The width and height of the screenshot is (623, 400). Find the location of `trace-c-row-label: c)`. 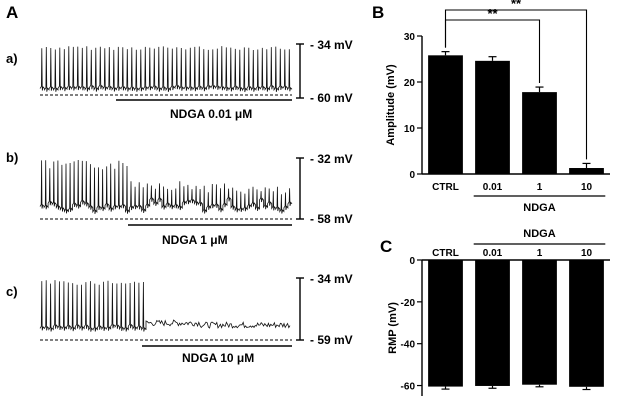

trace-c-row-label: c) is located at coordinates (12, 291).